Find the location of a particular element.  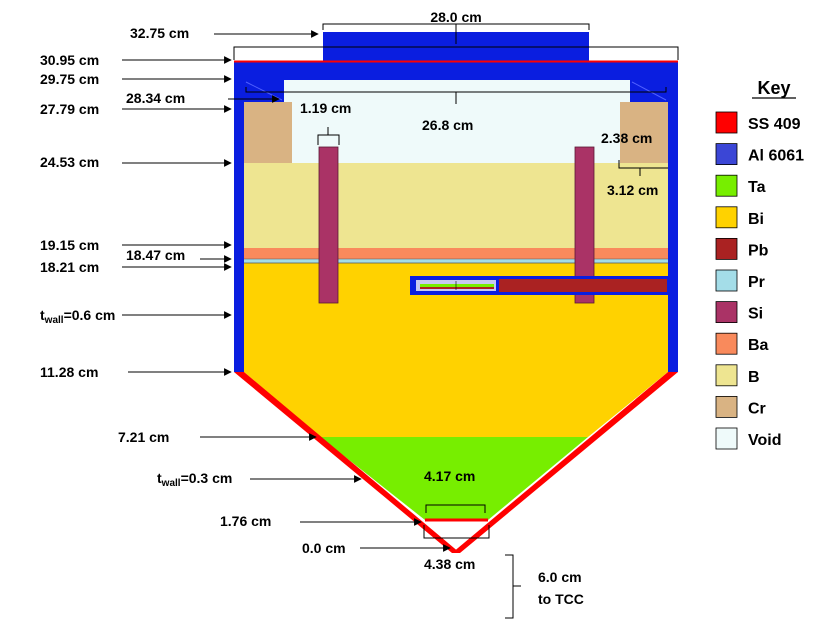

label-tcc-line2: to TCC is located at coordinates (561, 599).